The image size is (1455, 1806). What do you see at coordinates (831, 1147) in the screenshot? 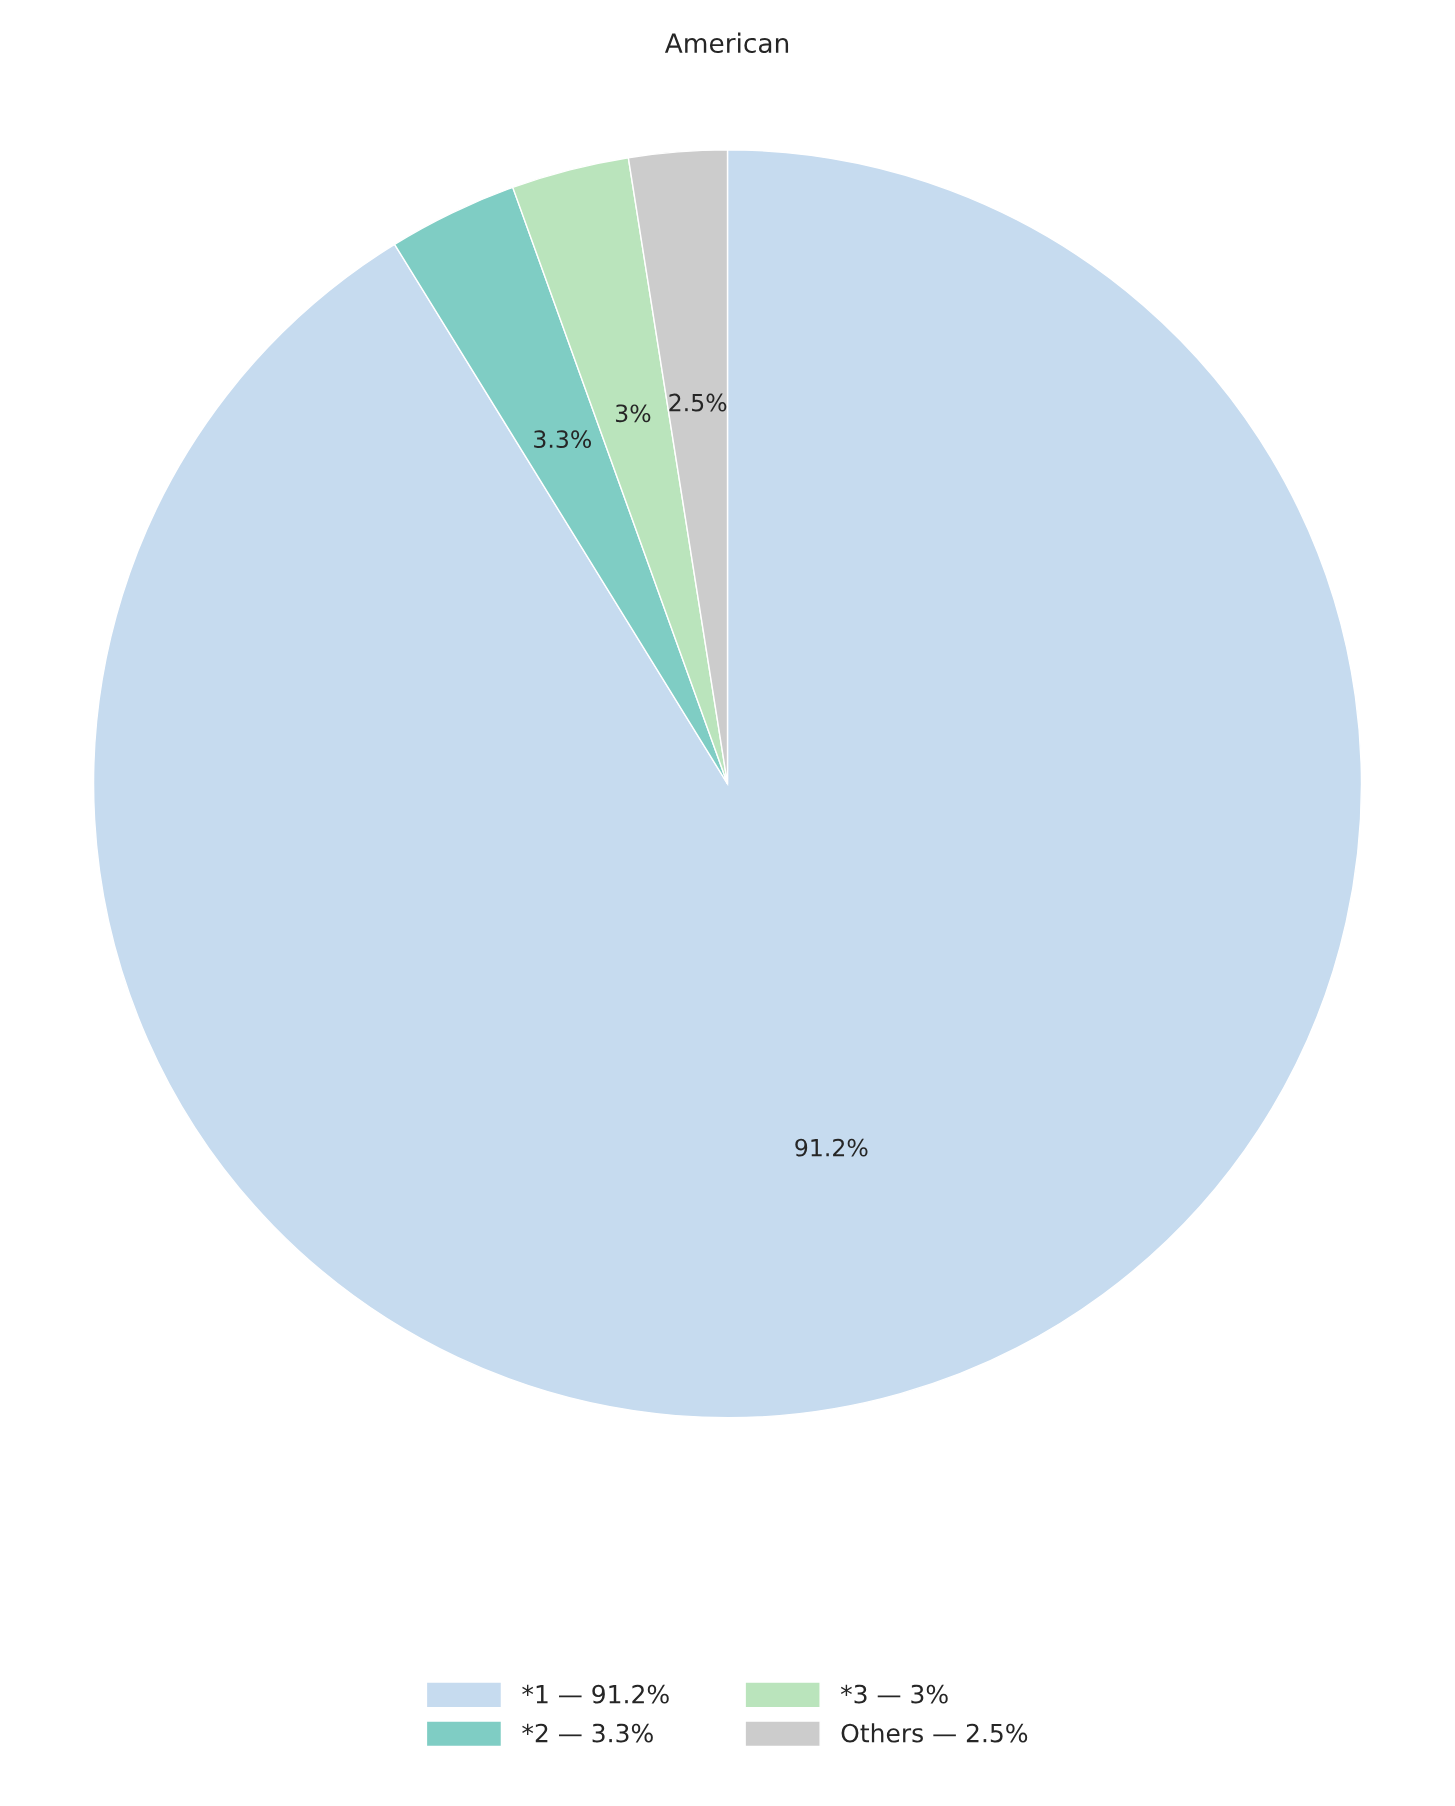
I see `data-label: 91.2%` at bounding box center [831, 1147].